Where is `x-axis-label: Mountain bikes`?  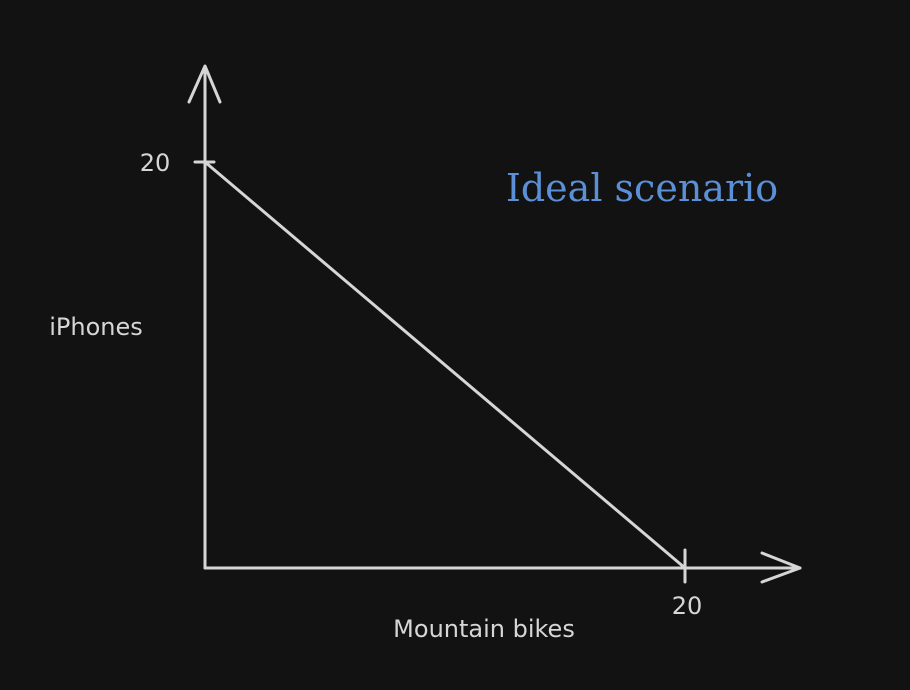 x-axis-label: Mountain bikes is located at coordinates (484, 629).